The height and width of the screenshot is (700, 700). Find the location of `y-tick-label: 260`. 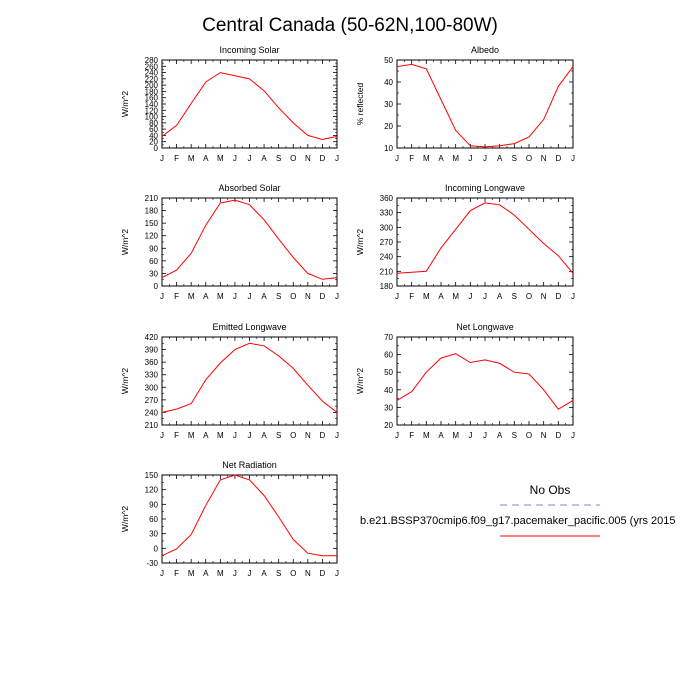

y-tick-label: 260 is located at coordinates (152, 66).